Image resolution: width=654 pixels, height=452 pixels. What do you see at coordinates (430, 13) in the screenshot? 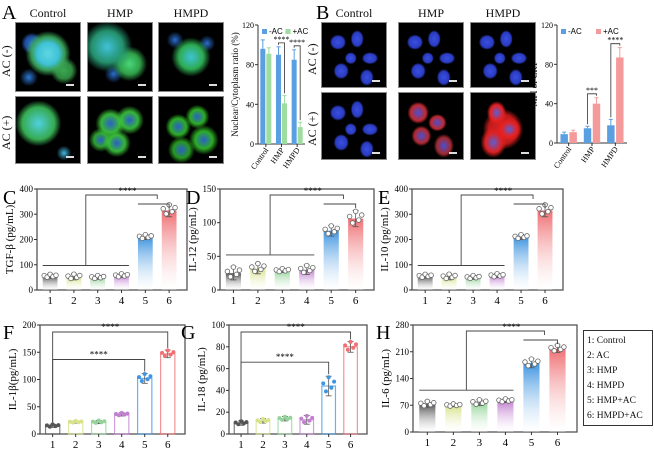
I see `column-title: HMP` at bounding box center [430, 13].